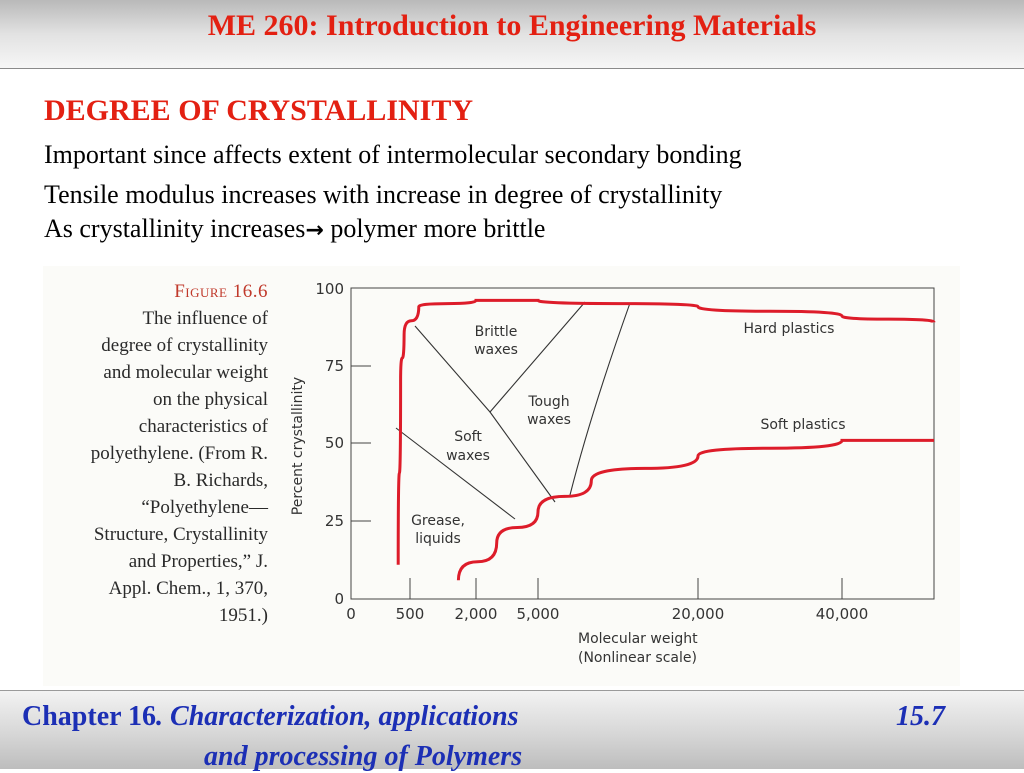 The height and width of the screenshot is (773, 1024). Describe the element at coordinates (842, 614) in the screenshot. I see `x-tick-label: 40,000` at that location.